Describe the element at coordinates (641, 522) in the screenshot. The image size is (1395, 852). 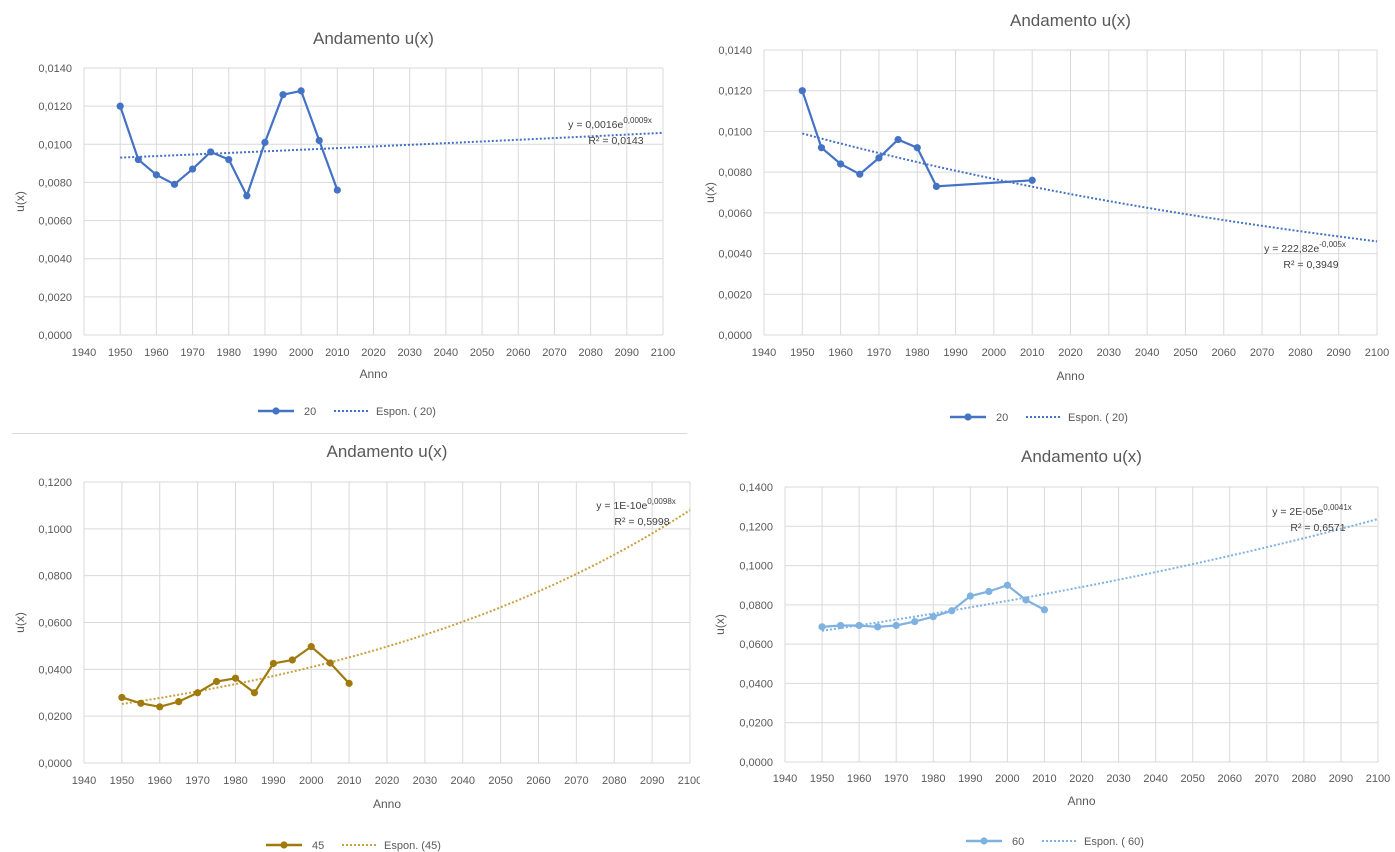
I see `trendline-r2: R² = 0,5998` at that location.